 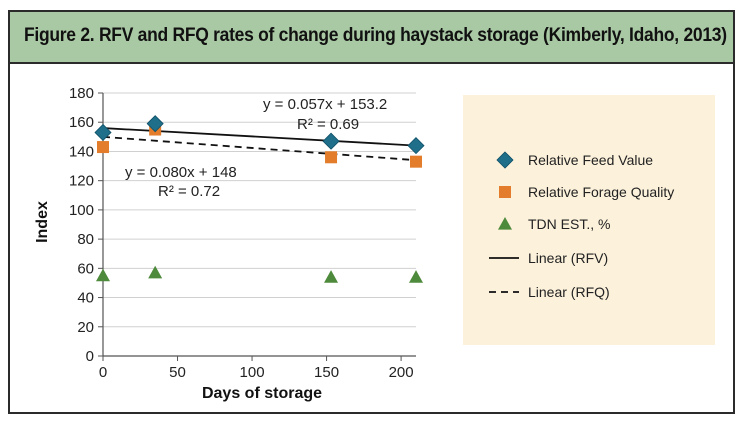 What do you see at coordinates (81, 181) in the screenshot?
I see `y-tick-label: 120` at bounding box center [81, 181].